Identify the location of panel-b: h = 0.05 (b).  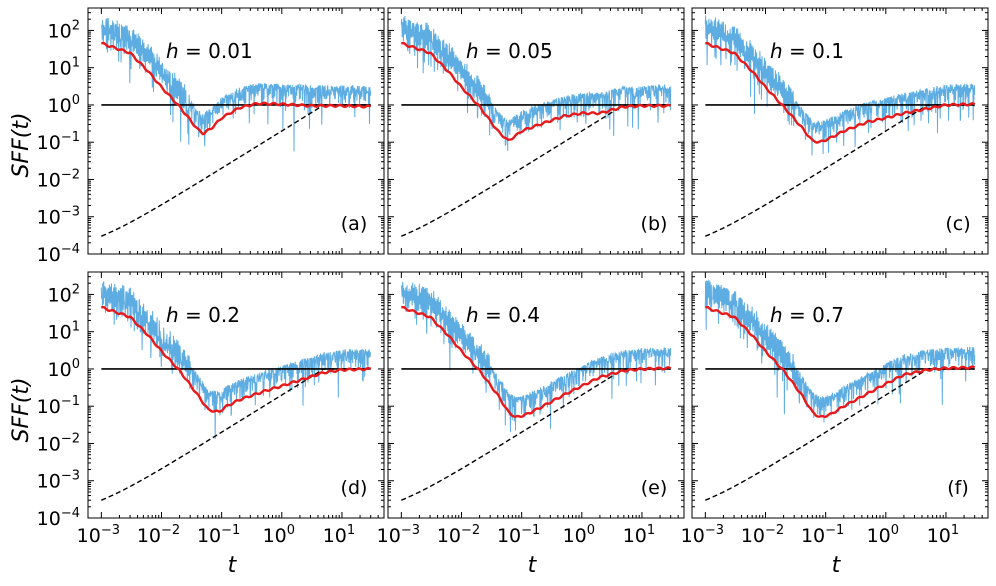
(536, 131).